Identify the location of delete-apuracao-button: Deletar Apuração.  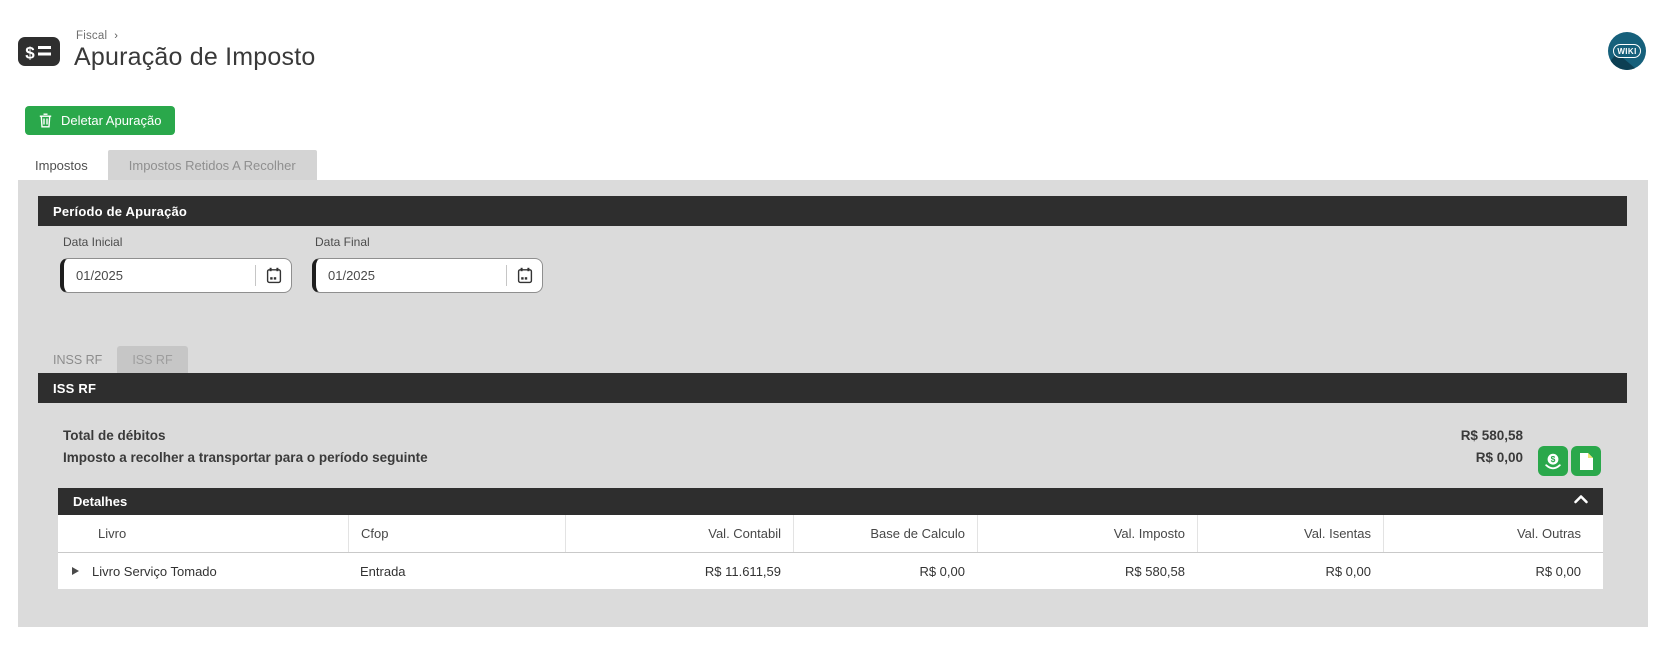
(100, 120).